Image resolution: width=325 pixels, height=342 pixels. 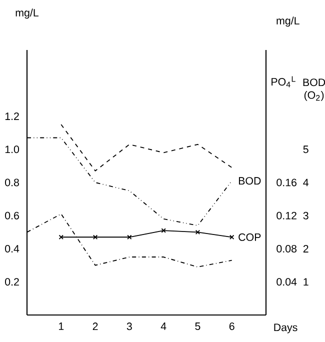 What do you see at coordinates (27, 13) in the screenshot?
I see `y-axis-title: mg/L` at bounding box center [27, 13].